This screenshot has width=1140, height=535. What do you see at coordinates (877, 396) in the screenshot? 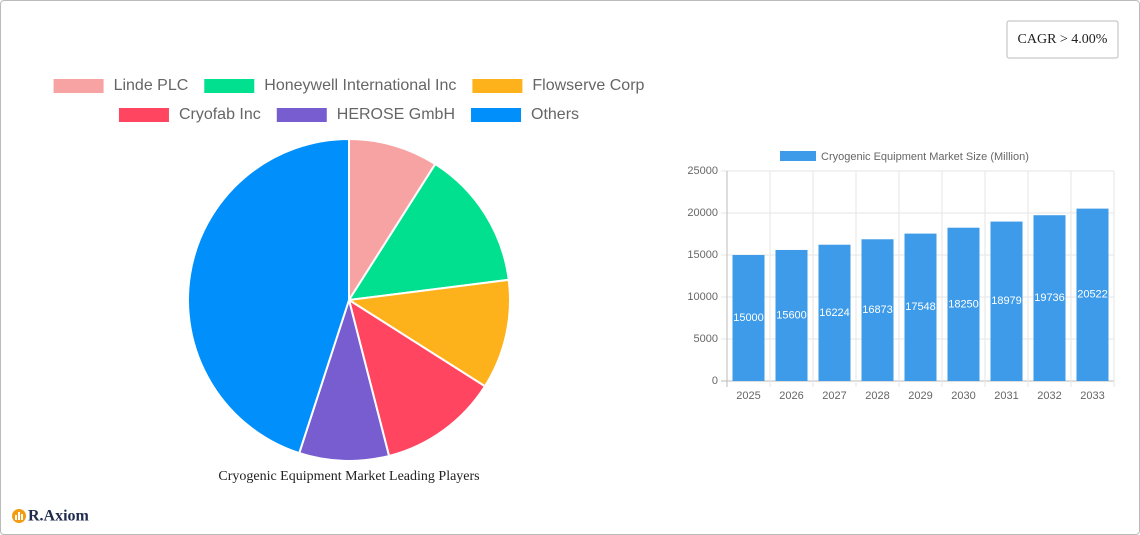
I see `x-tick-label: 2028` at bounding box center [877, 396].